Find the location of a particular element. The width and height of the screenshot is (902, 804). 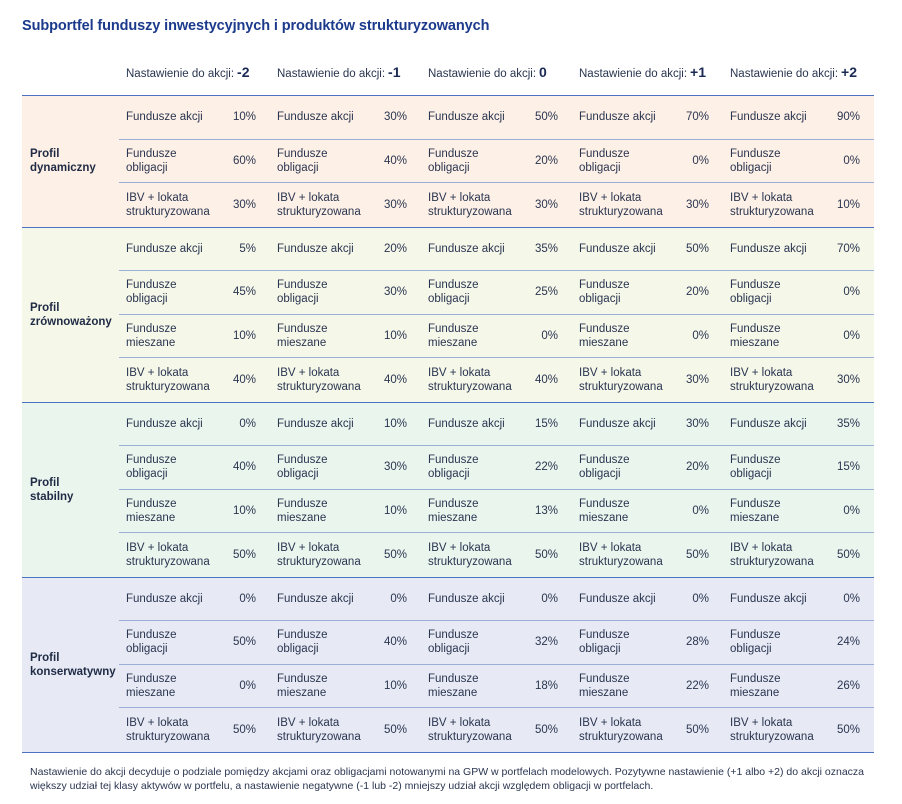

table-cell: Fundusze mieszane 0% is located at coordinates (647, 511).